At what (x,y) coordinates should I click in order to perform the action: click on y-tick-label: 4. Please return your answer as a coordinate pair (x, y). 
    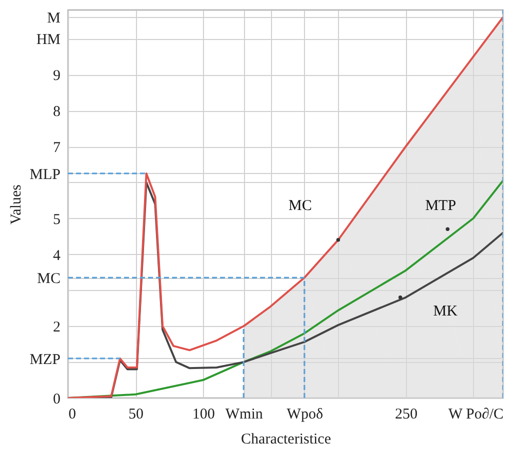
    Looking at the image, I should click on (57, 256).